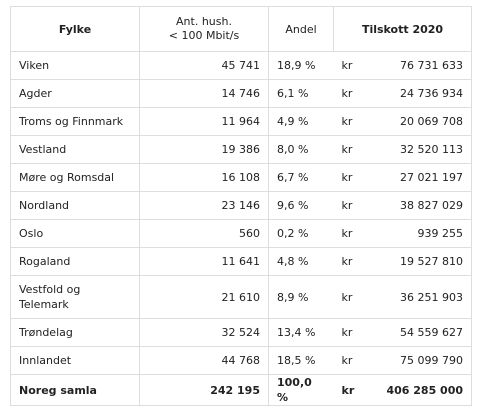 The height and width of the screenshot is (410, 483). I want to click on tilskott-cell: 27 021 197, so click(420, 177).